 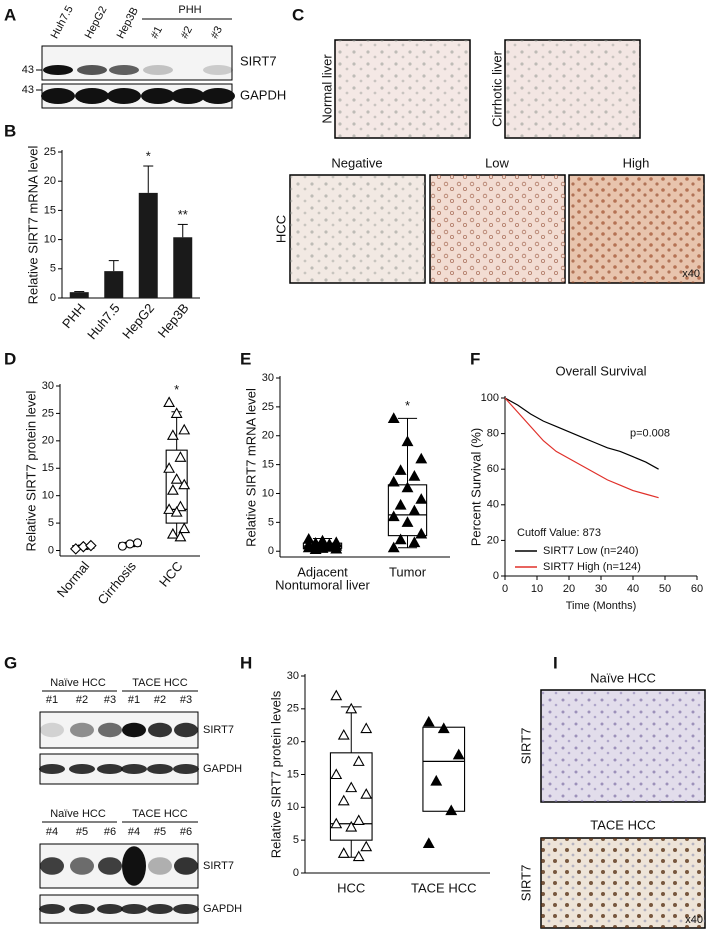 I want to click on tissue-label: HCC, so click(x=280, y=229).